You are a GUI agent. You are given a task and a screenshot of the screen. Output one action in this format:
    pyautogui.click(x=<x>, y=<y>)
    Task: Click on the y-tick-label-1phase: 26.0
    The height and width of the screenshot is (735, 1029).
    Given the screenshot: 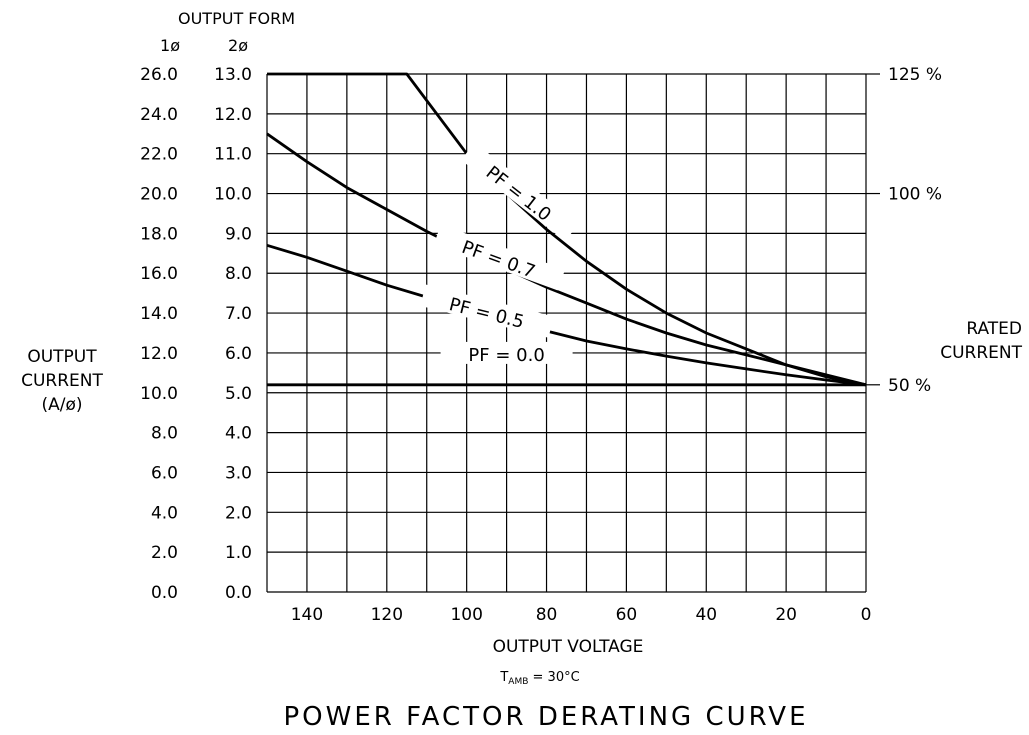 What is the action you would take?
    pyautogui.click(x=159, y=75)
    